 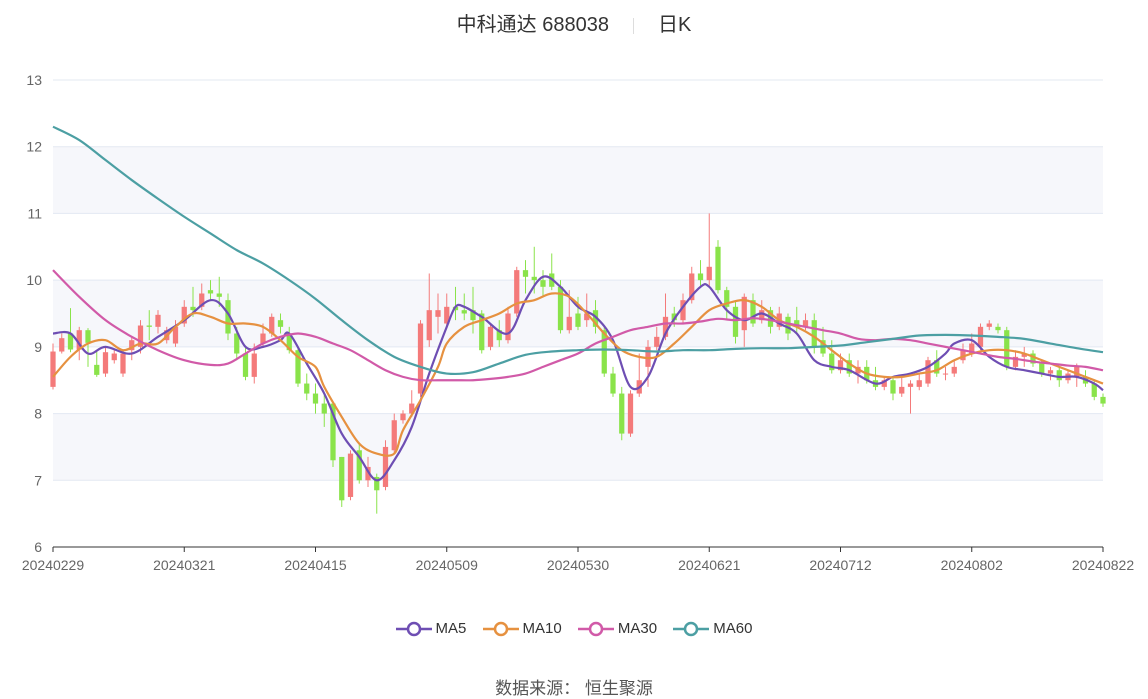 What do you see at coordinates (413, 628) in the screenshot?
I see `legend-marker-ma5` at bounding box center [413, 628].